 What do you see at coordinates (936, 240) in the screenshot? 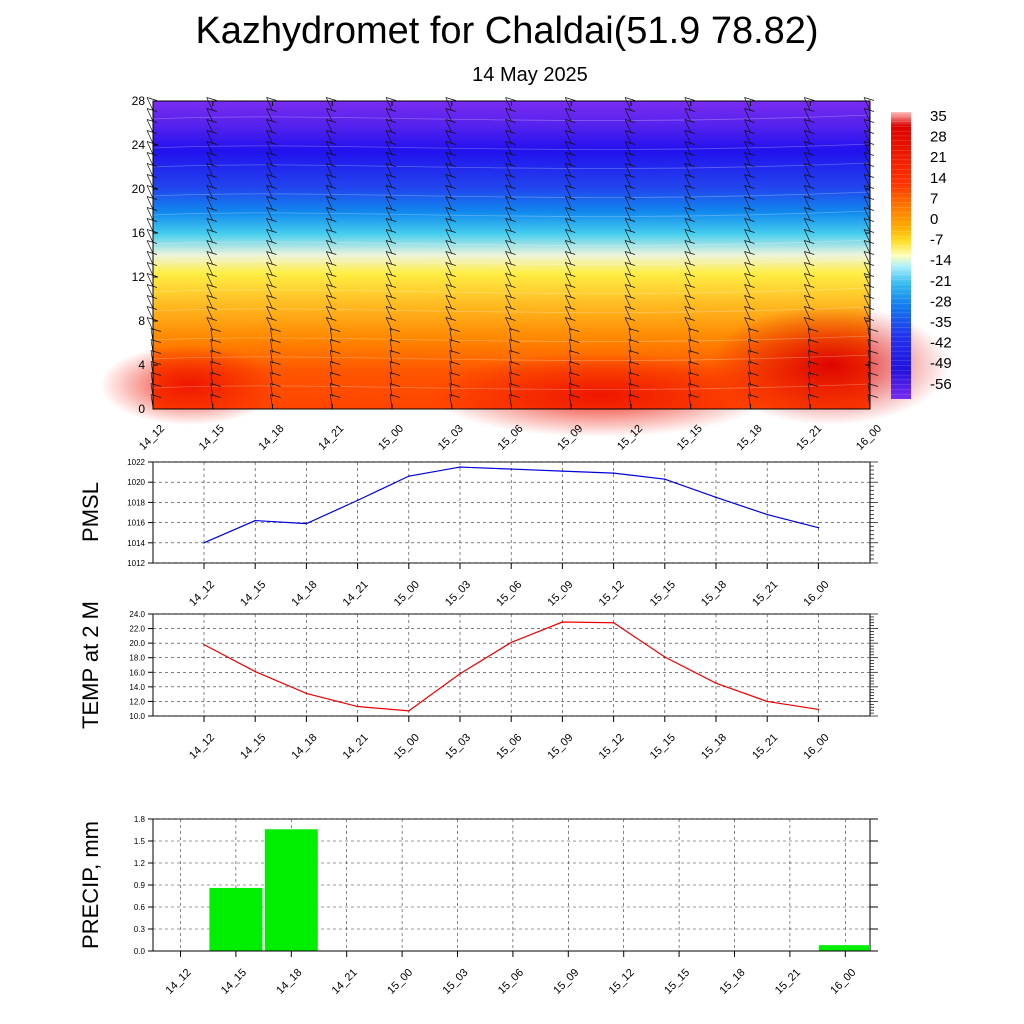
I see `colorbar-tick-label: -7` at bounding box center [936, 240].